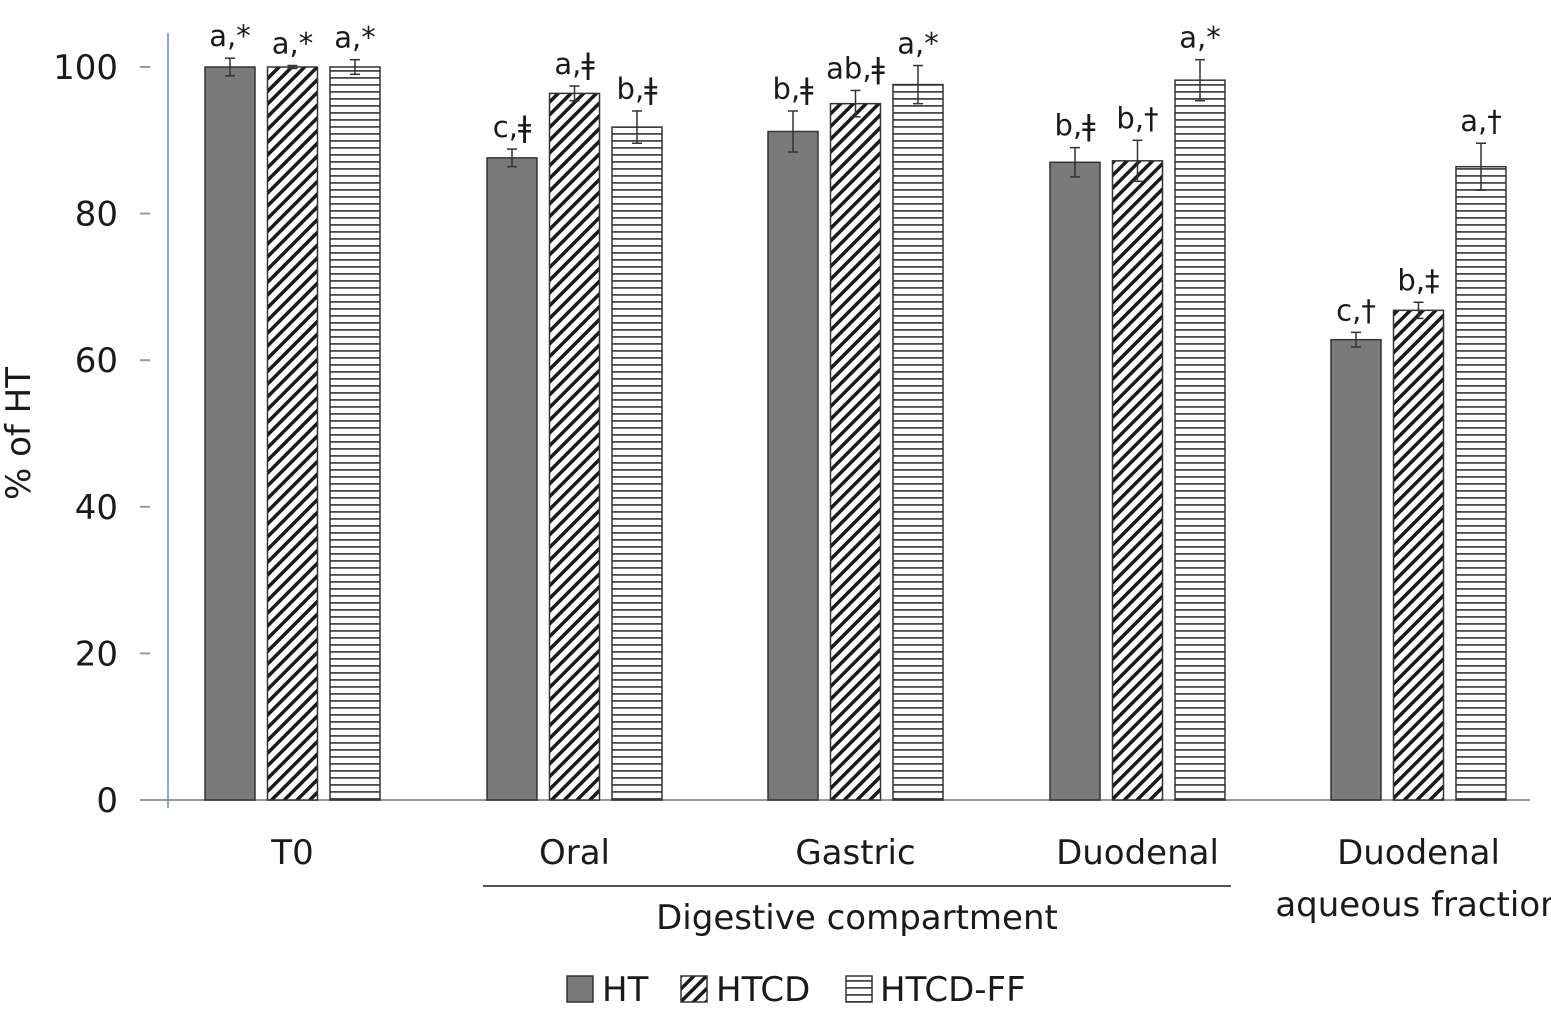  What do you see at coordinates (1137, 118) in the screenshot?
I see `significance-label: b,†` at bounding box center [1137, 118].